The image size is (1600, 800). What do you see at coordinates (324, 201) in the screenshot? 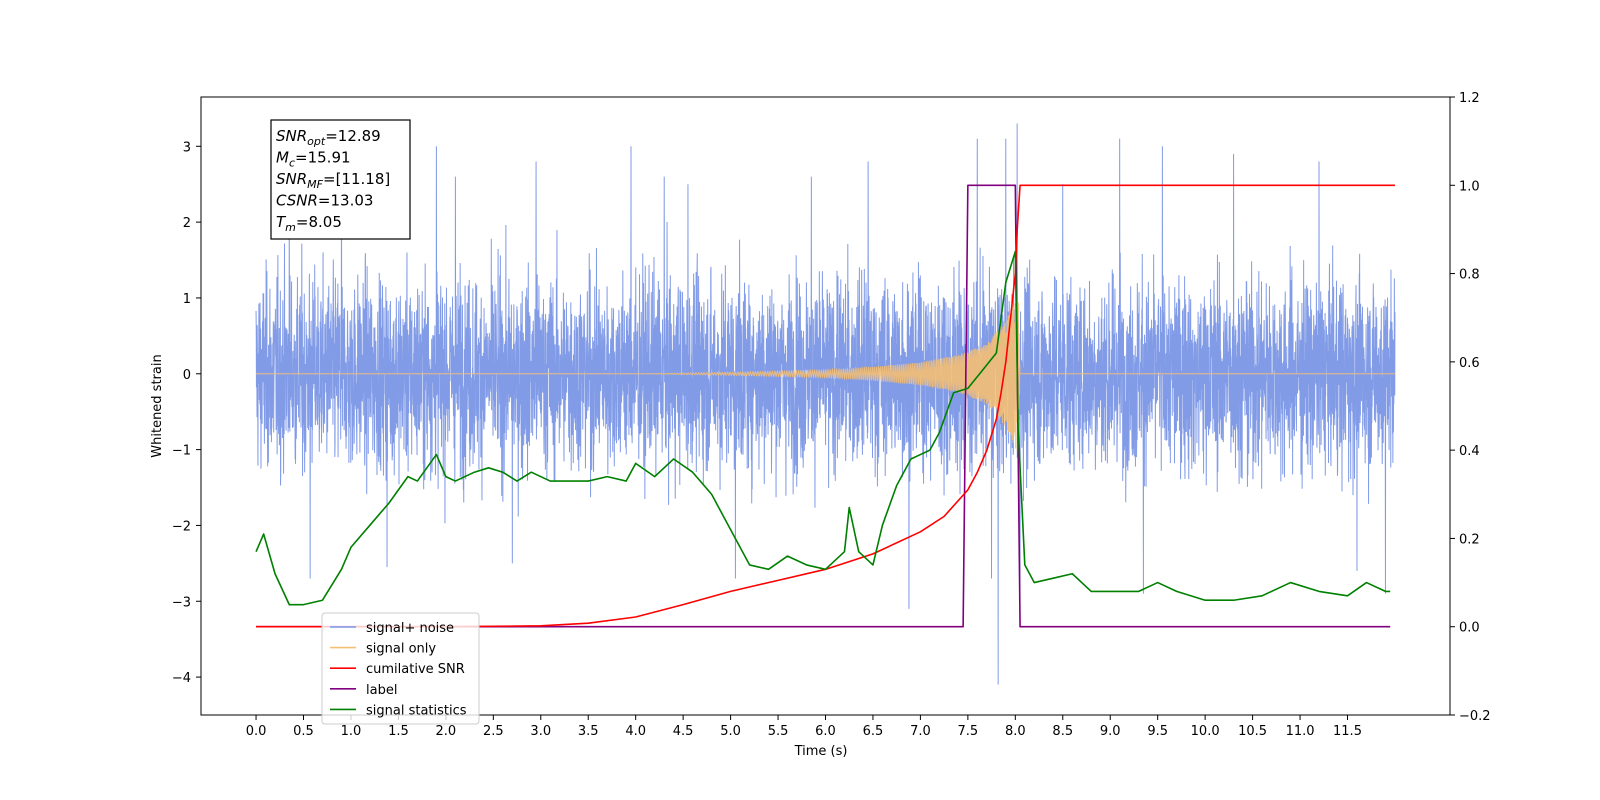
I see `annotation-line-csnr: CSNR=13.03` at bounding box center [324, 201].